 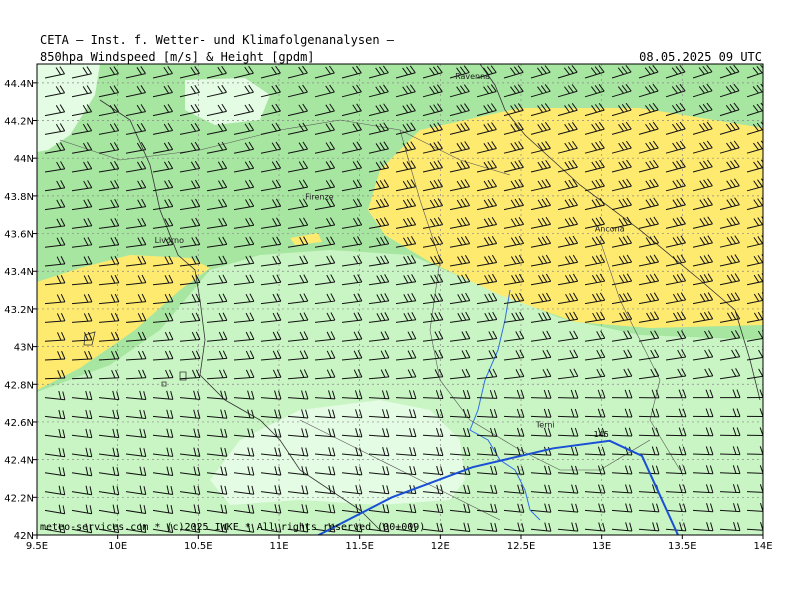 What do you see at coordinates (68, 108) in the screenshot?
I see `wind-speed-area-lightest-north` at bounding box center [68, 108].